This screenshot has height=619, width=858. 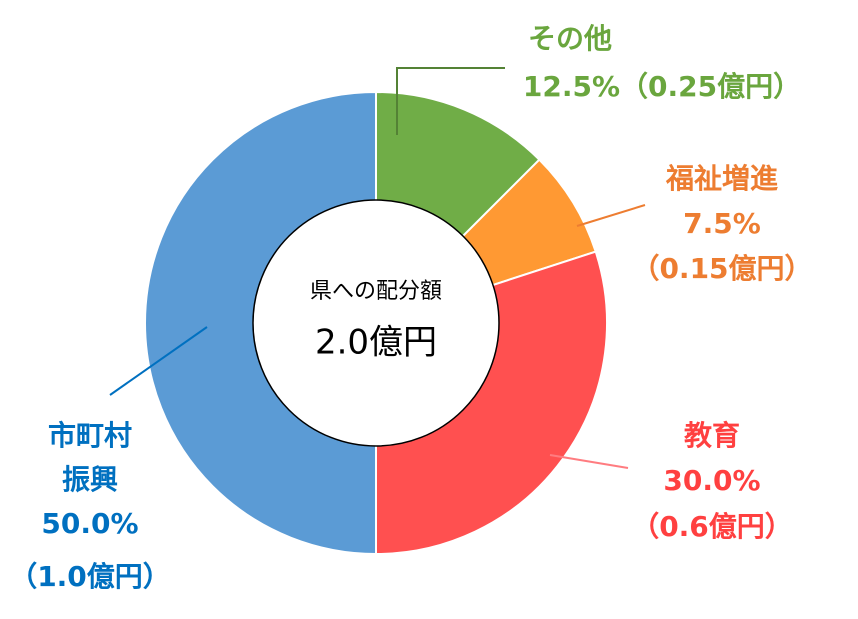 What do you see at coordinates (90, 457) in the screenshot?
I see `category-label: 市町村振興` at bounding box center [90, 457].